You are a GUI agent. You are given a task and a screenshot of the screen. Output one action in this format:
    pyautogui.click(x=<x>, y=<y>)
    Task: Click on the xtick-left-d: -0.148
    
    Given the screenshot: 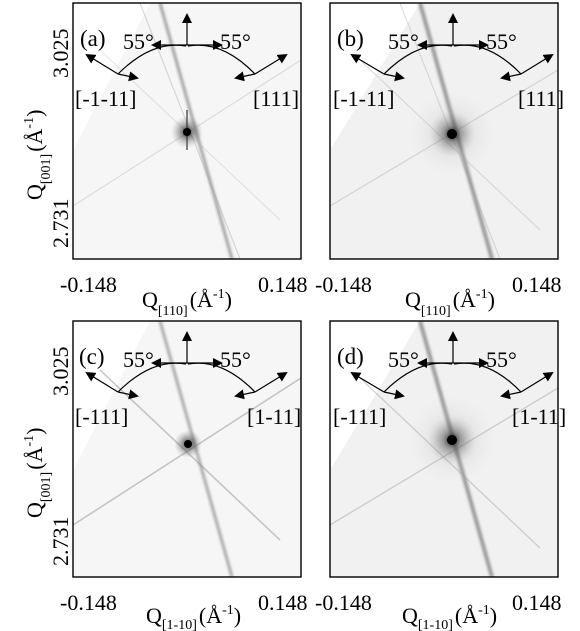 What is the action you would take?
    pyautogui.click(x=343, y=602)
    